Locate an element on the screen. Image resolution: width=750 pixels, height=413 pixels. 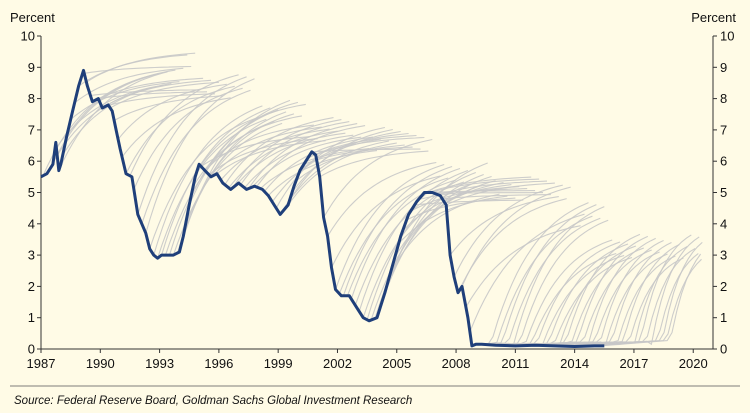
x-tick-label: 1996 is located at coordinates (218, 363).